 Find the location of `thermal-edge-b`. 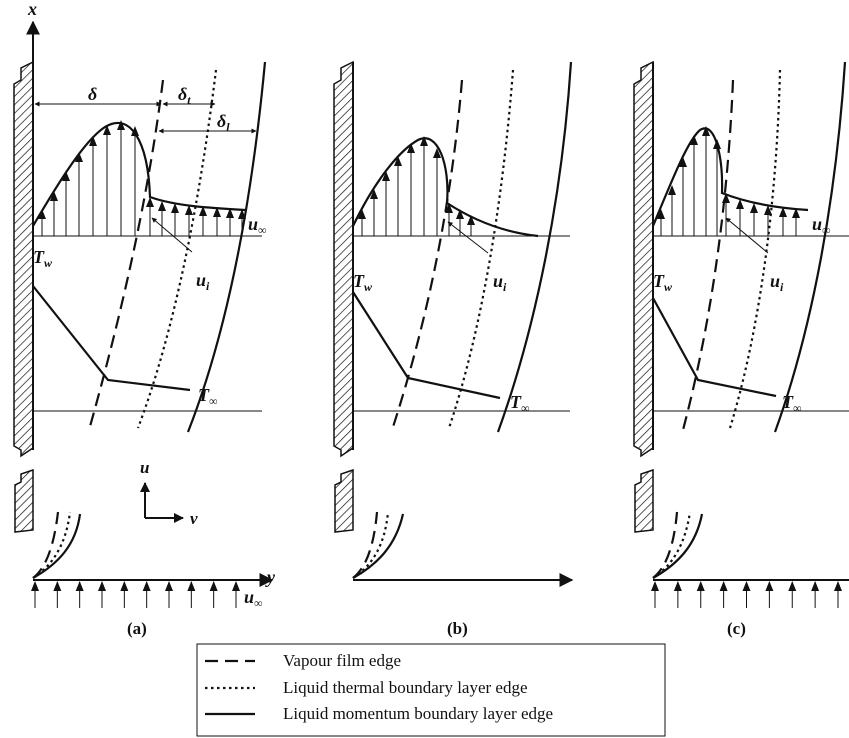

thermal-edge-b is located at coordinates (481, 249).